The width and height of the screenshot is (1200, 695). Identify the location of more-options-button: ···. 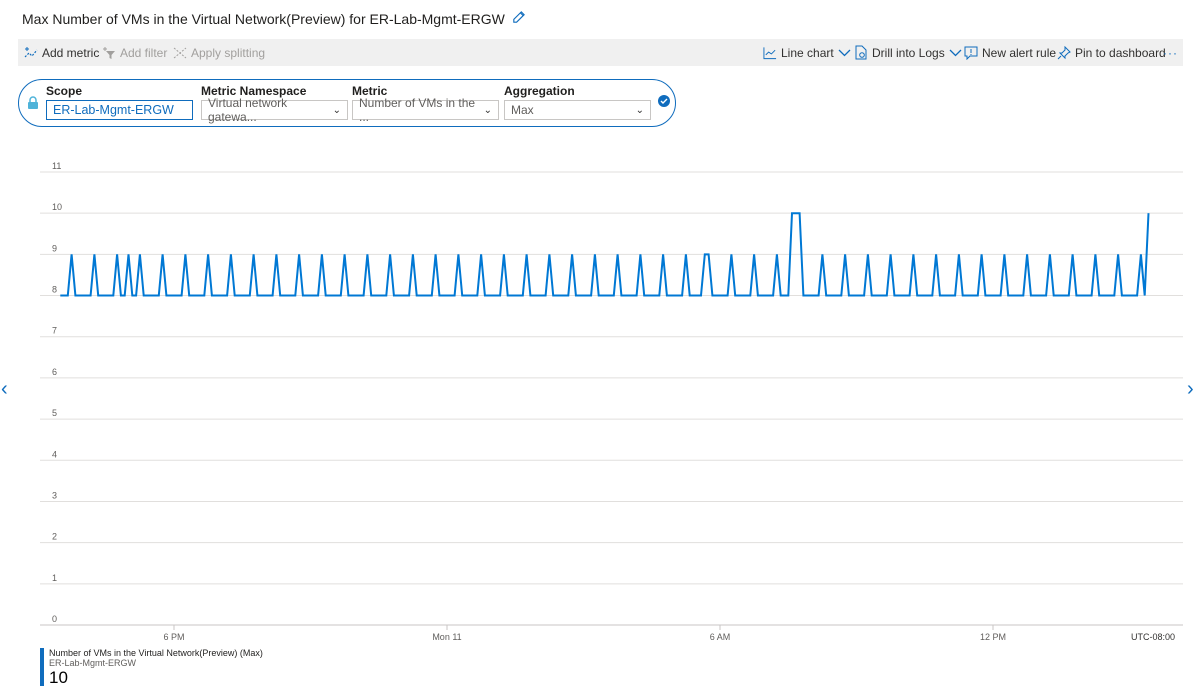
(1170, 52).